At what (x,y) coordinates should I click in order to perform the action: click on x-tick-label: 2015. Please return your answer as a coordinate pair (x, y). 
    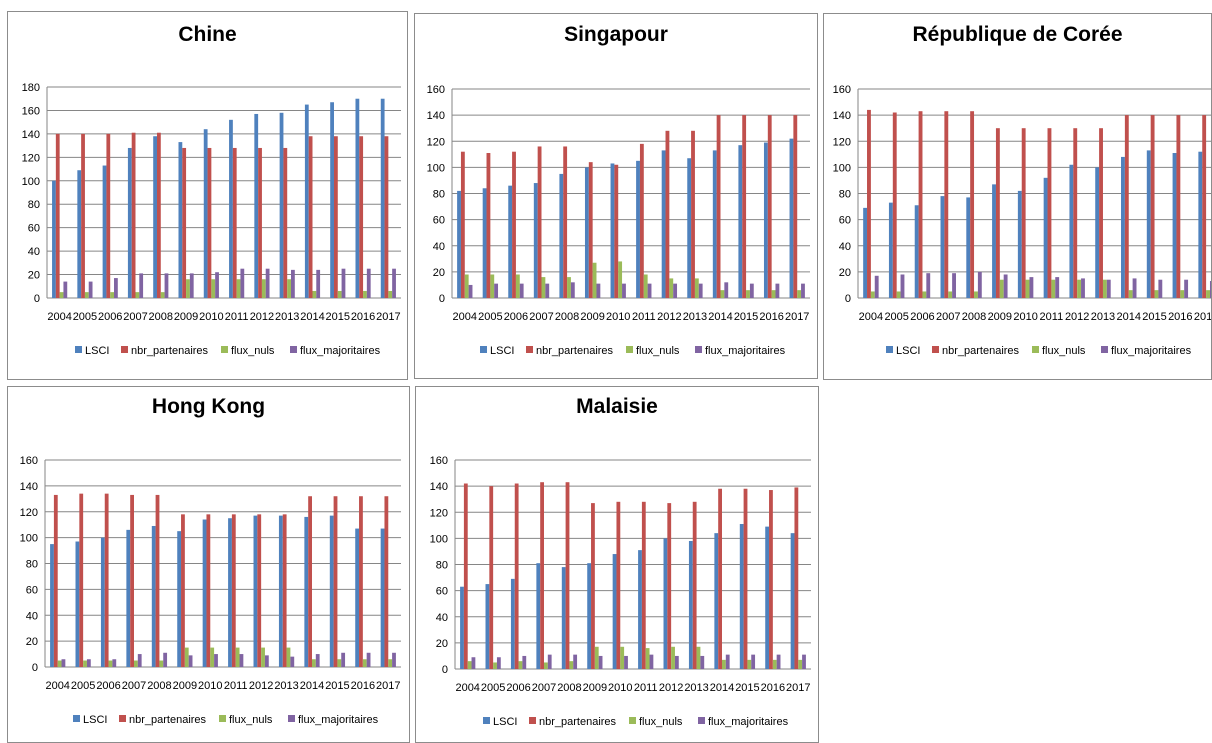
    Looking at the image, I should click on (1154, 317).